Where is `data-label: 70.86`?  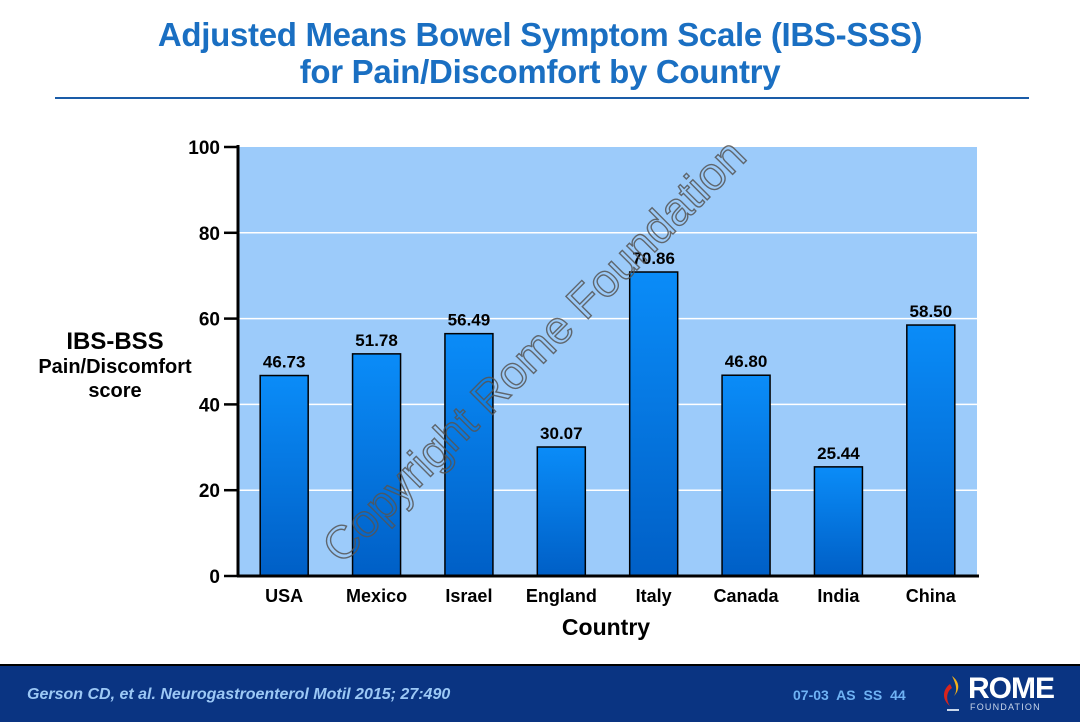
data-label: 70.86 is located at coordinates (653, 258).